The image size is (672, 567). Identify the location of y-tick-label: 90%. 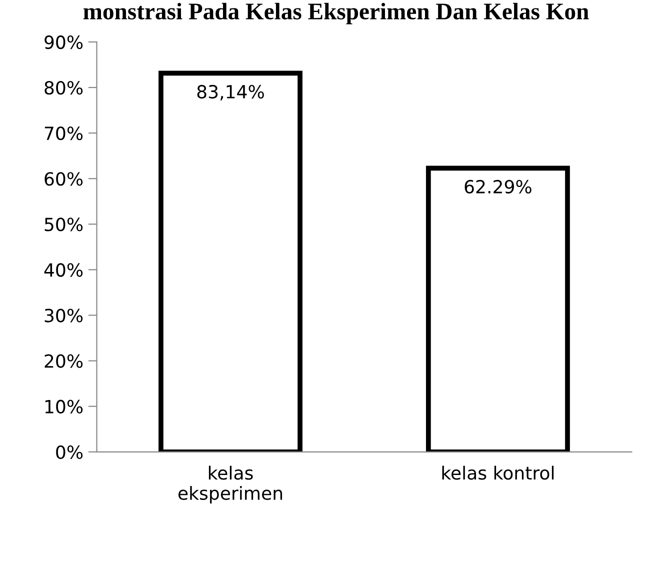
(63, 42).